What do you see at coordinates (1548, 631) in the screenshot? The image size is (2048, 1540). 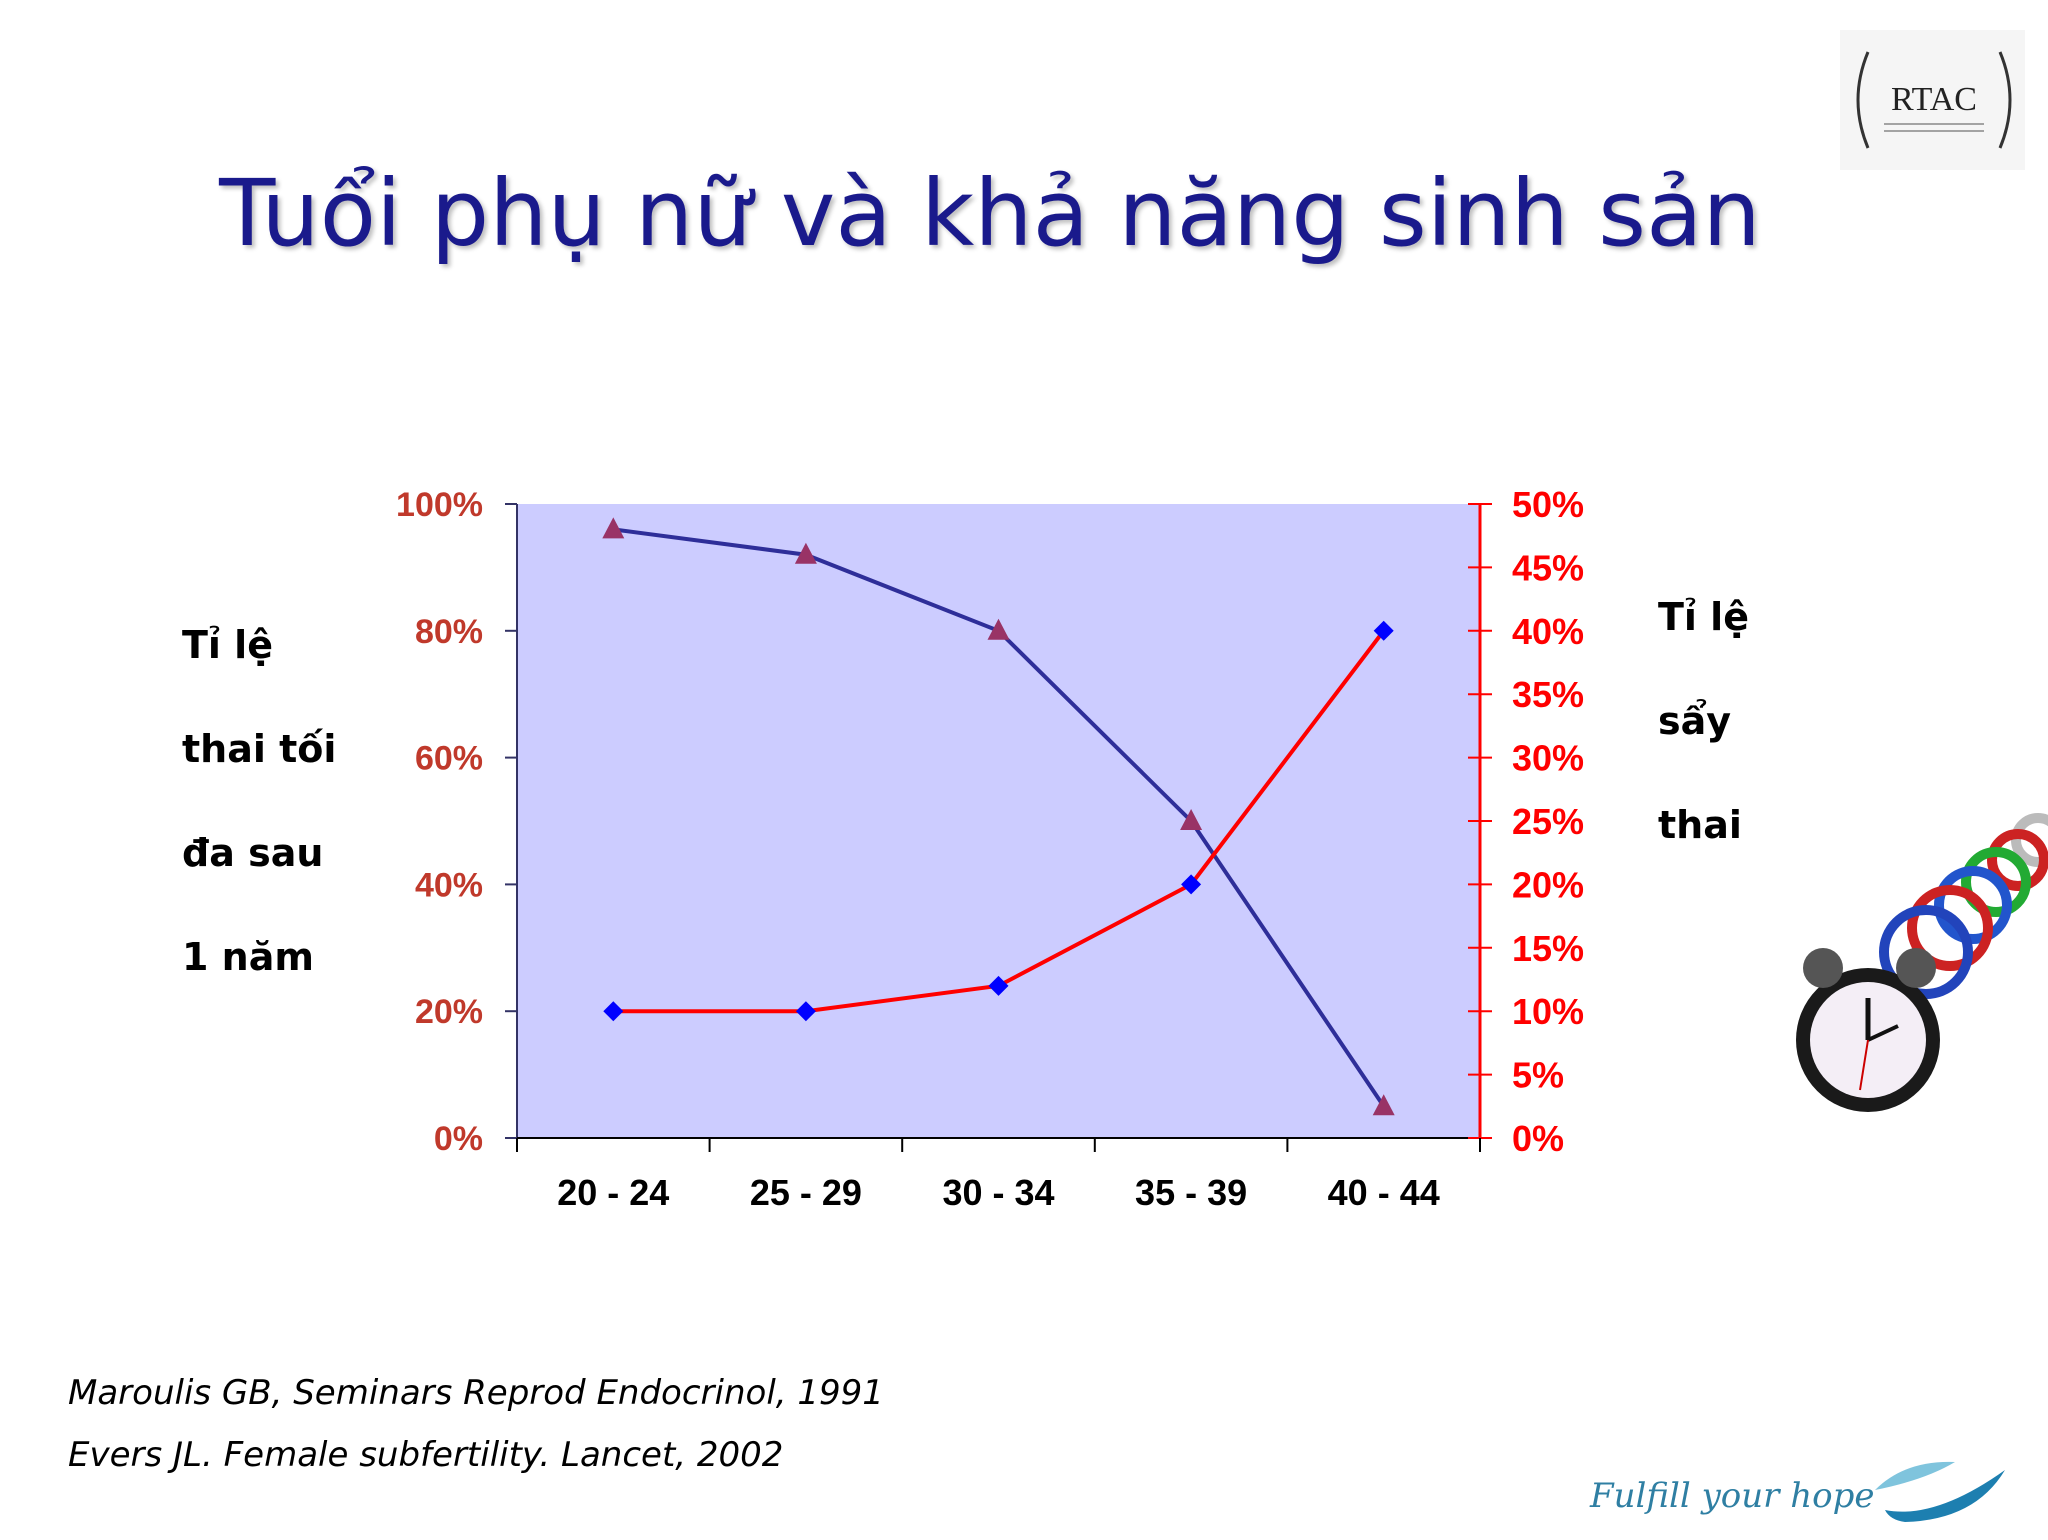 I see `right-tick-label: 40%` at bounding box center [1548, 631].